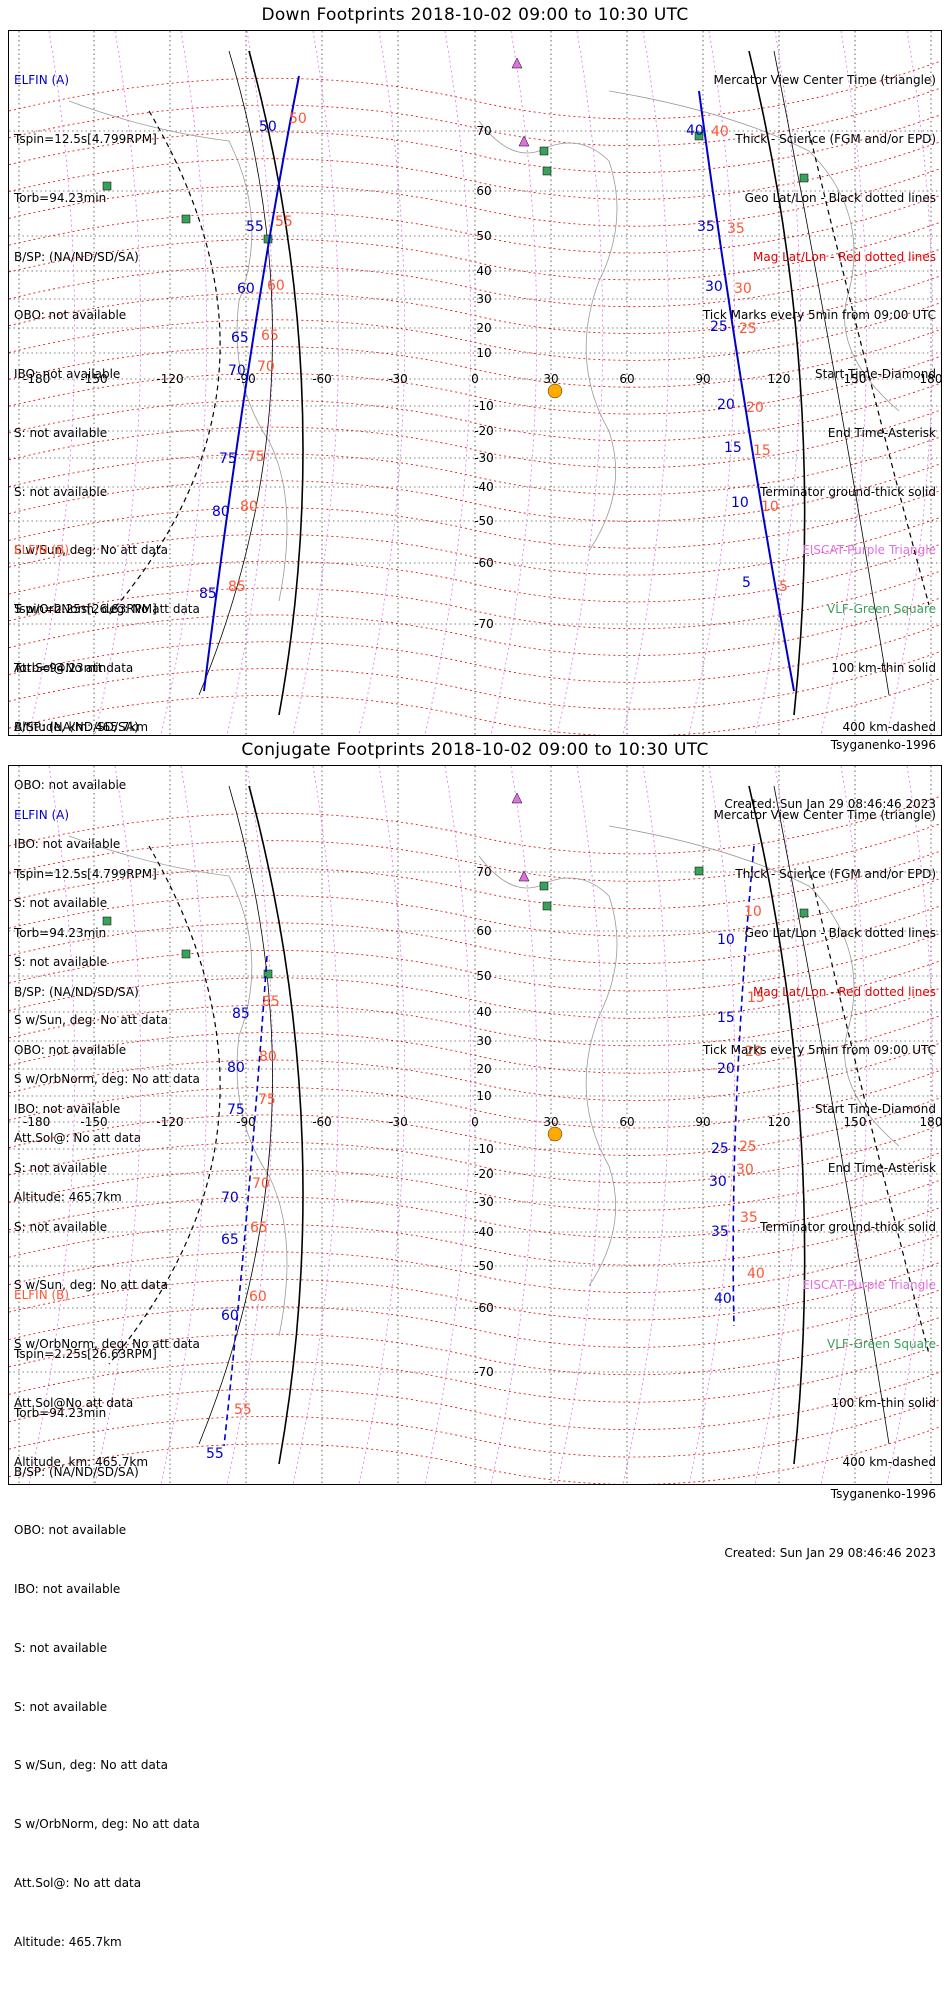 The height and width of the screenshot is (1992, 950). I want to click on info-line: S: not available, so click(61, 491).